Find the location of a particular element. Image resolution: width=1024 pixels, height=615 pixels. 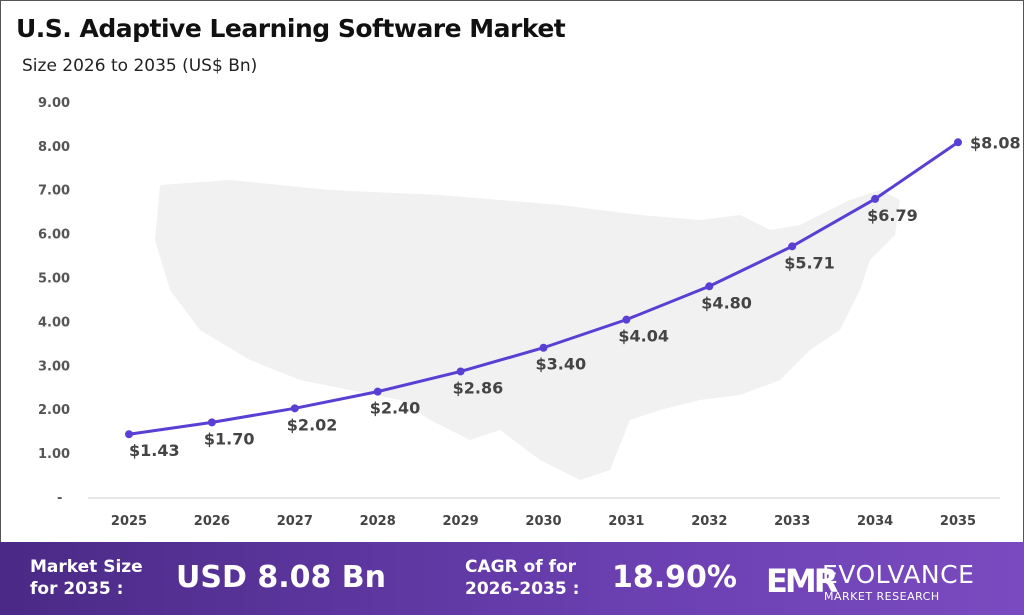

market-size-value: USD 8.08 Bn is located at coordinates (281, 577).